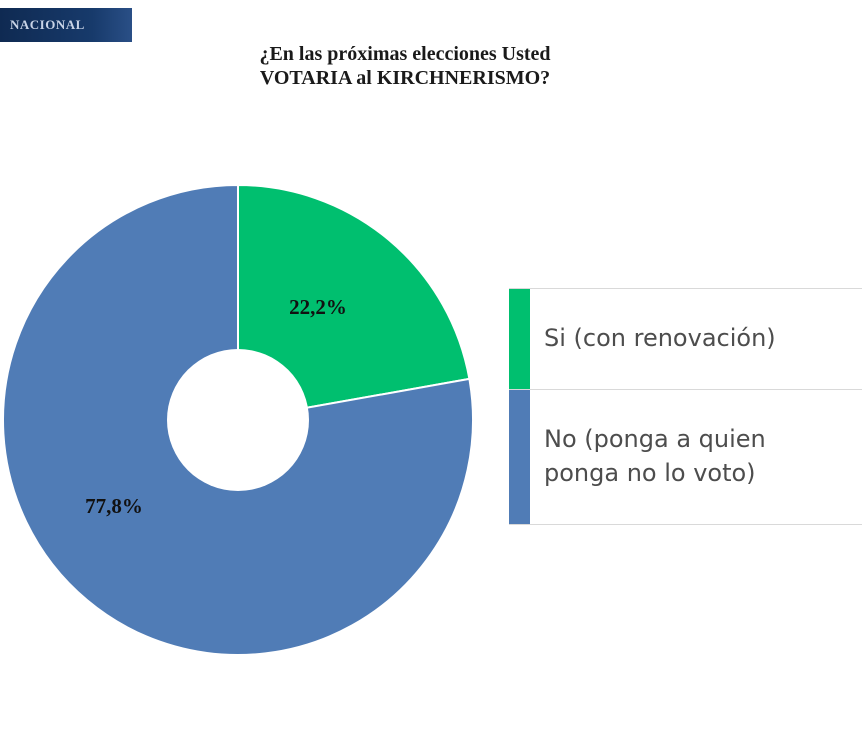  I want to click on legend-item-si: Si (con renovación), so click(685, 339).